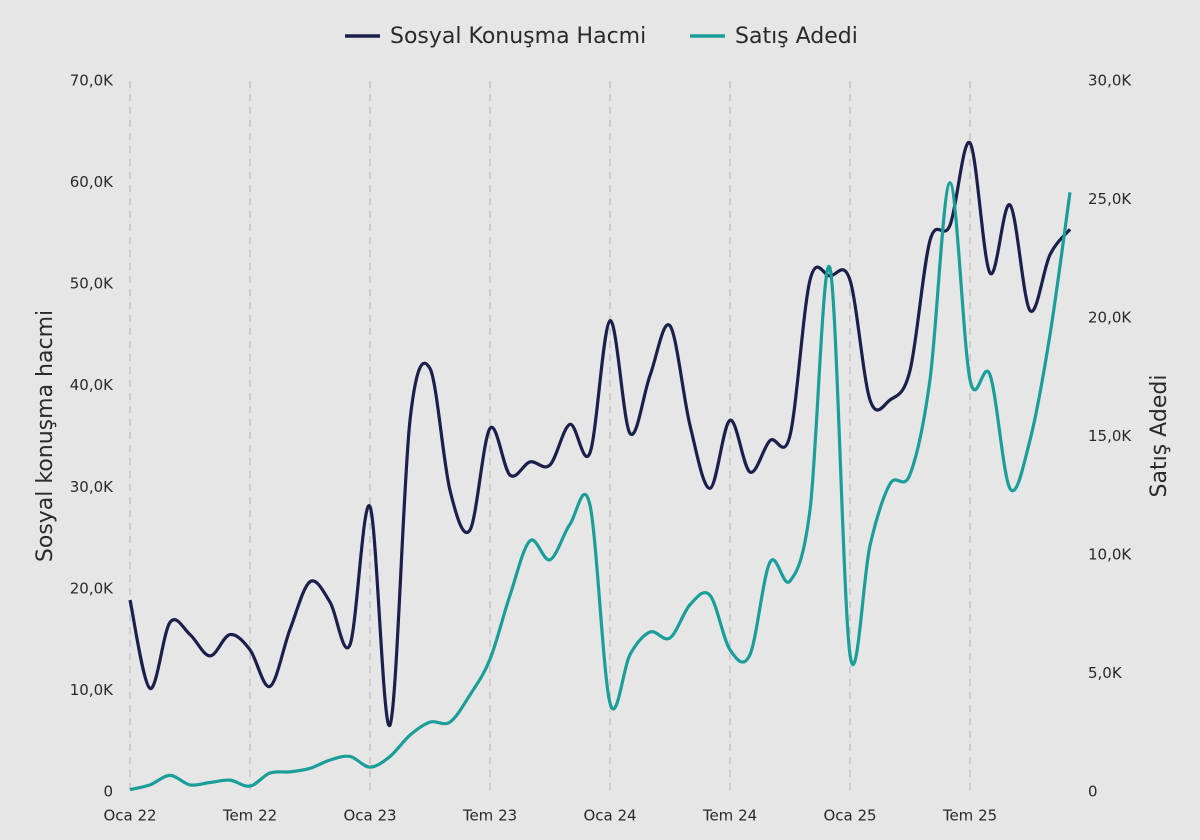 The height and width of the screenshot is (840, 1200). Describe the element at coordinates (1105, 673) in the screenshot. I see `y2-tick-label: 5,0K` at that location.